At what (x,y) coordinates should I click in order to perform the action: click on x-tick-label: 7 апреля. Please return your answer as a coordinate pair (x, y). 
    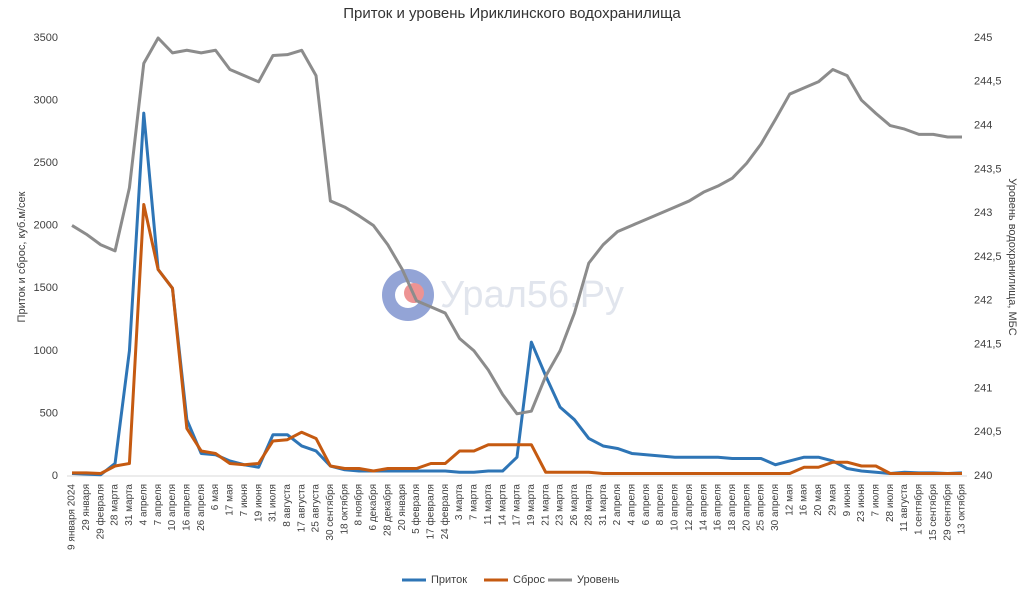
    Looking at the image, I should click on (158, 504).